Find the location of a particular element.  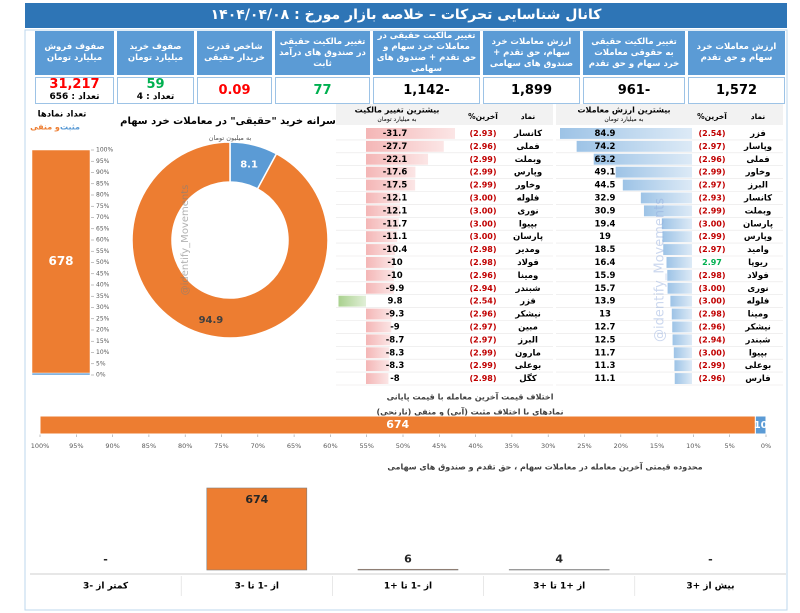

symbol-text: پارسان is located at coordinates (528, 237).